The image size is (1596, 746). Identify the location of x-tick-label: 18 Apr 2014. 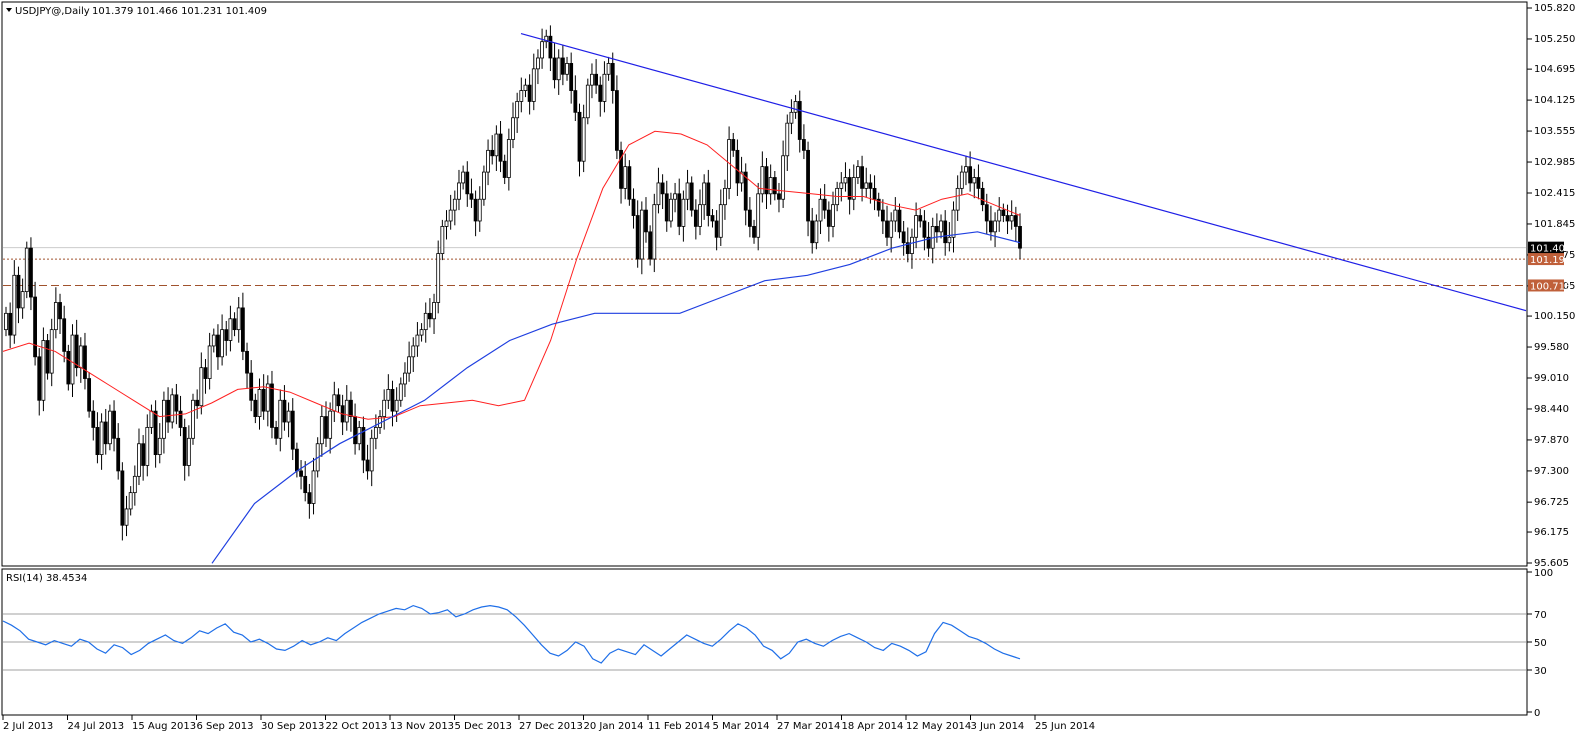
(873, 726).